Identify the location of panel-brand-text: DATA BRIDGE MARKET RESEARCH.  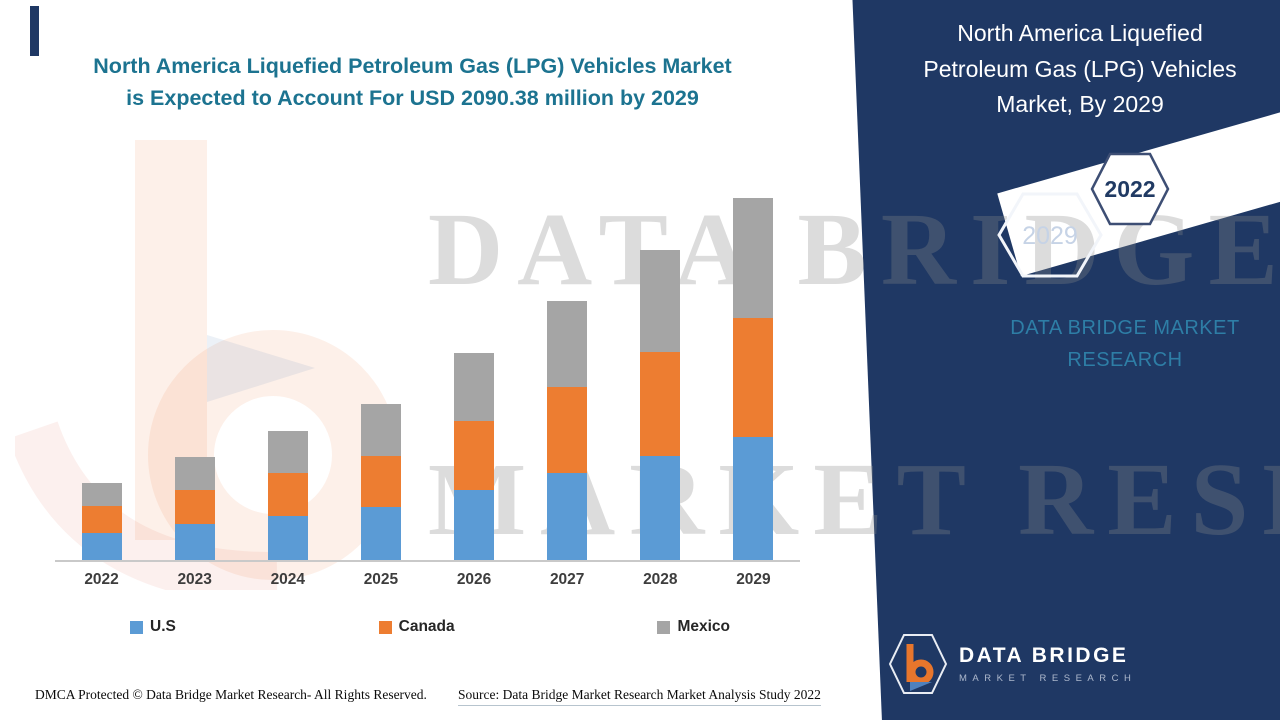
(1125, 344).